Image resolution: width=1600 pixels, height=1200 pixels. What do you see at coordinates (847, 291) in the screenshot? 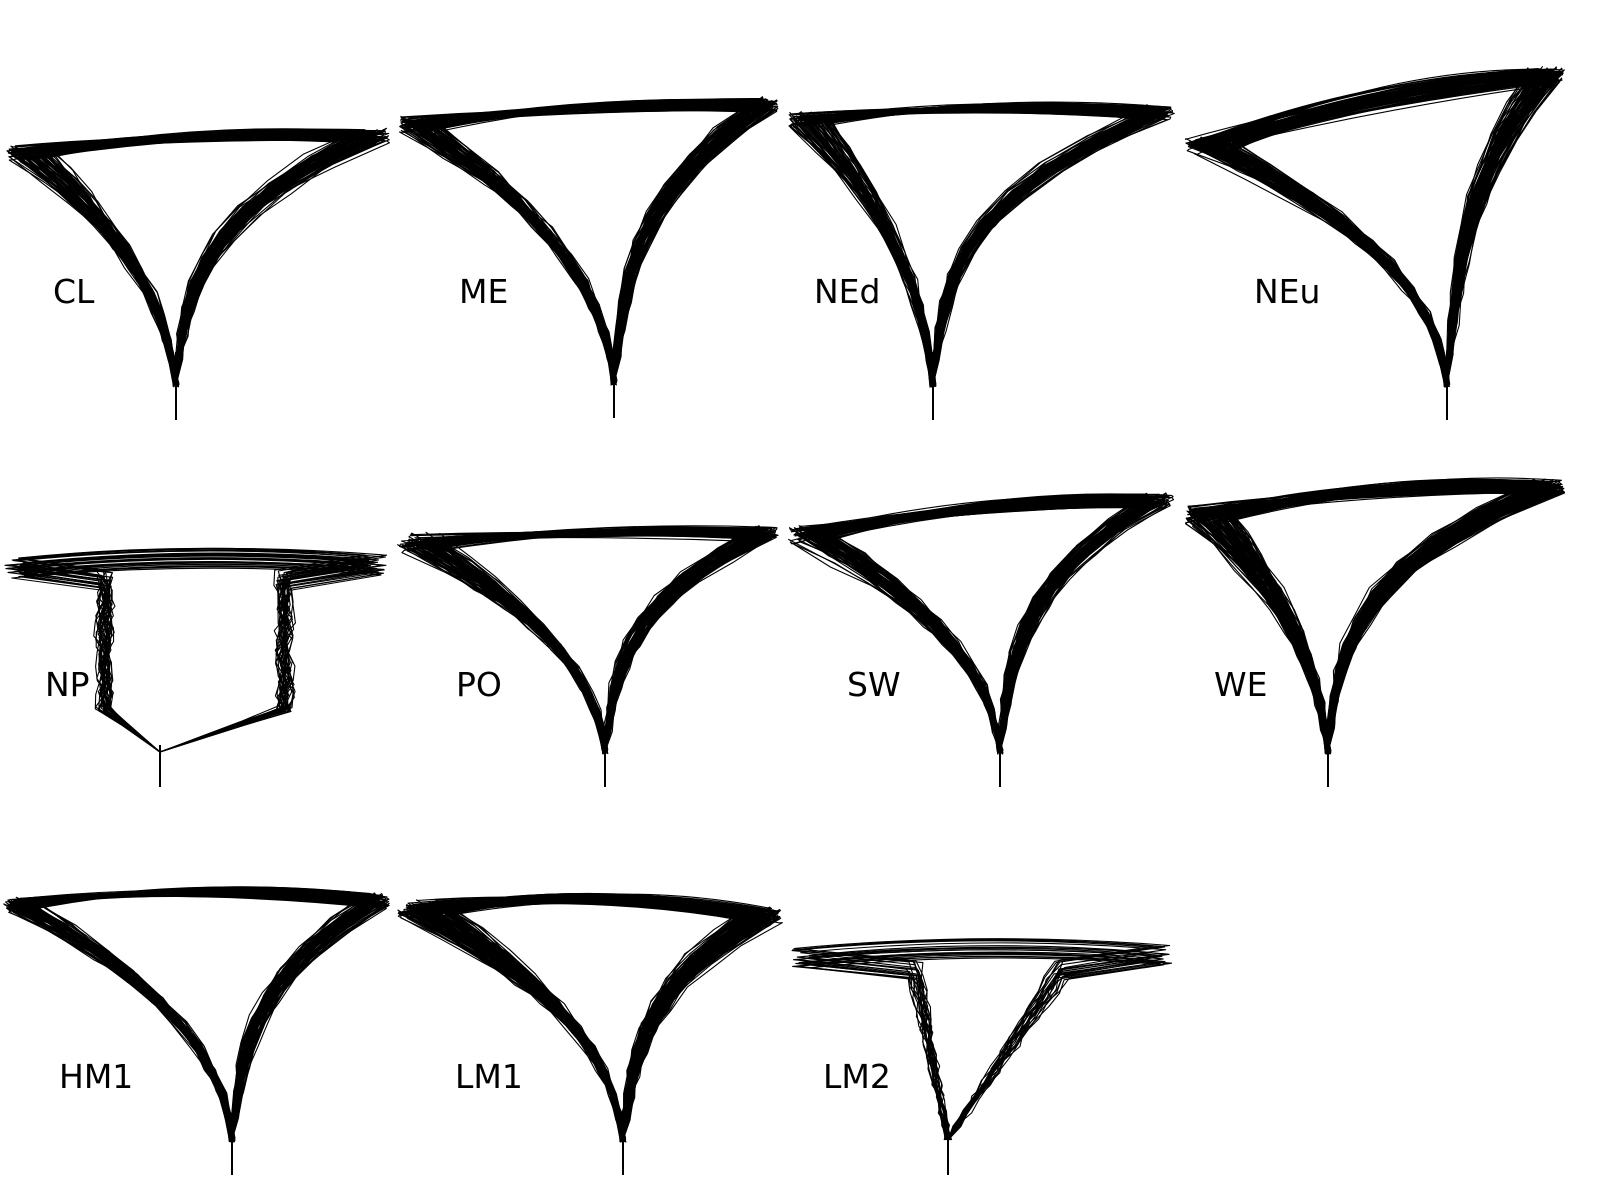
I see `panel-label: NEd` at bounding box center [847, 291].